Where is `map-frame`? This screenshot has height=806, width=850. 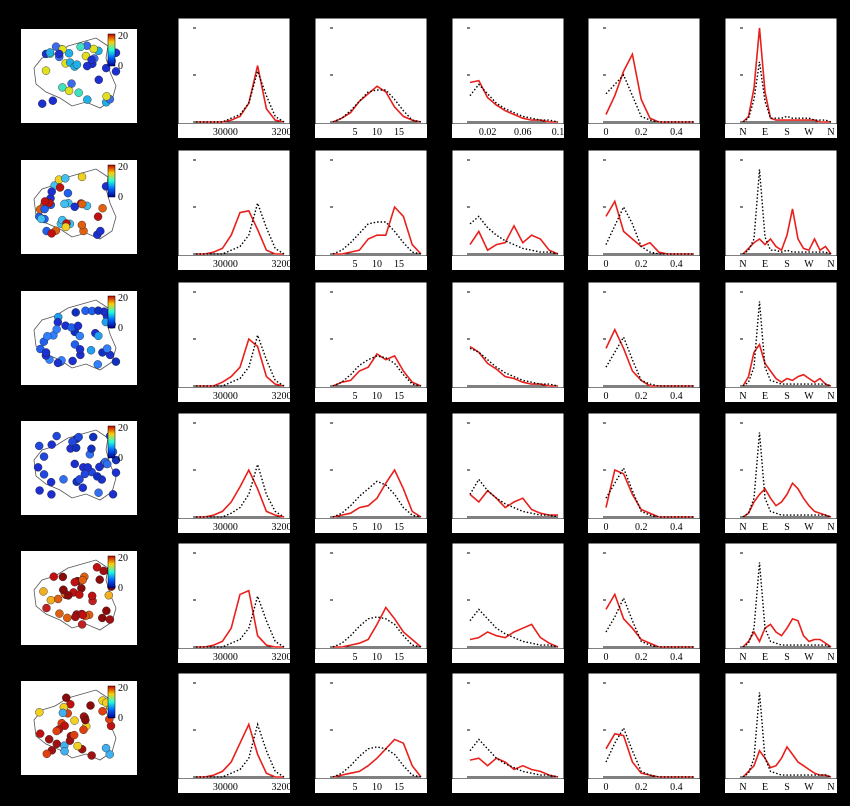 map-frame is located at coordinates (79, 728).